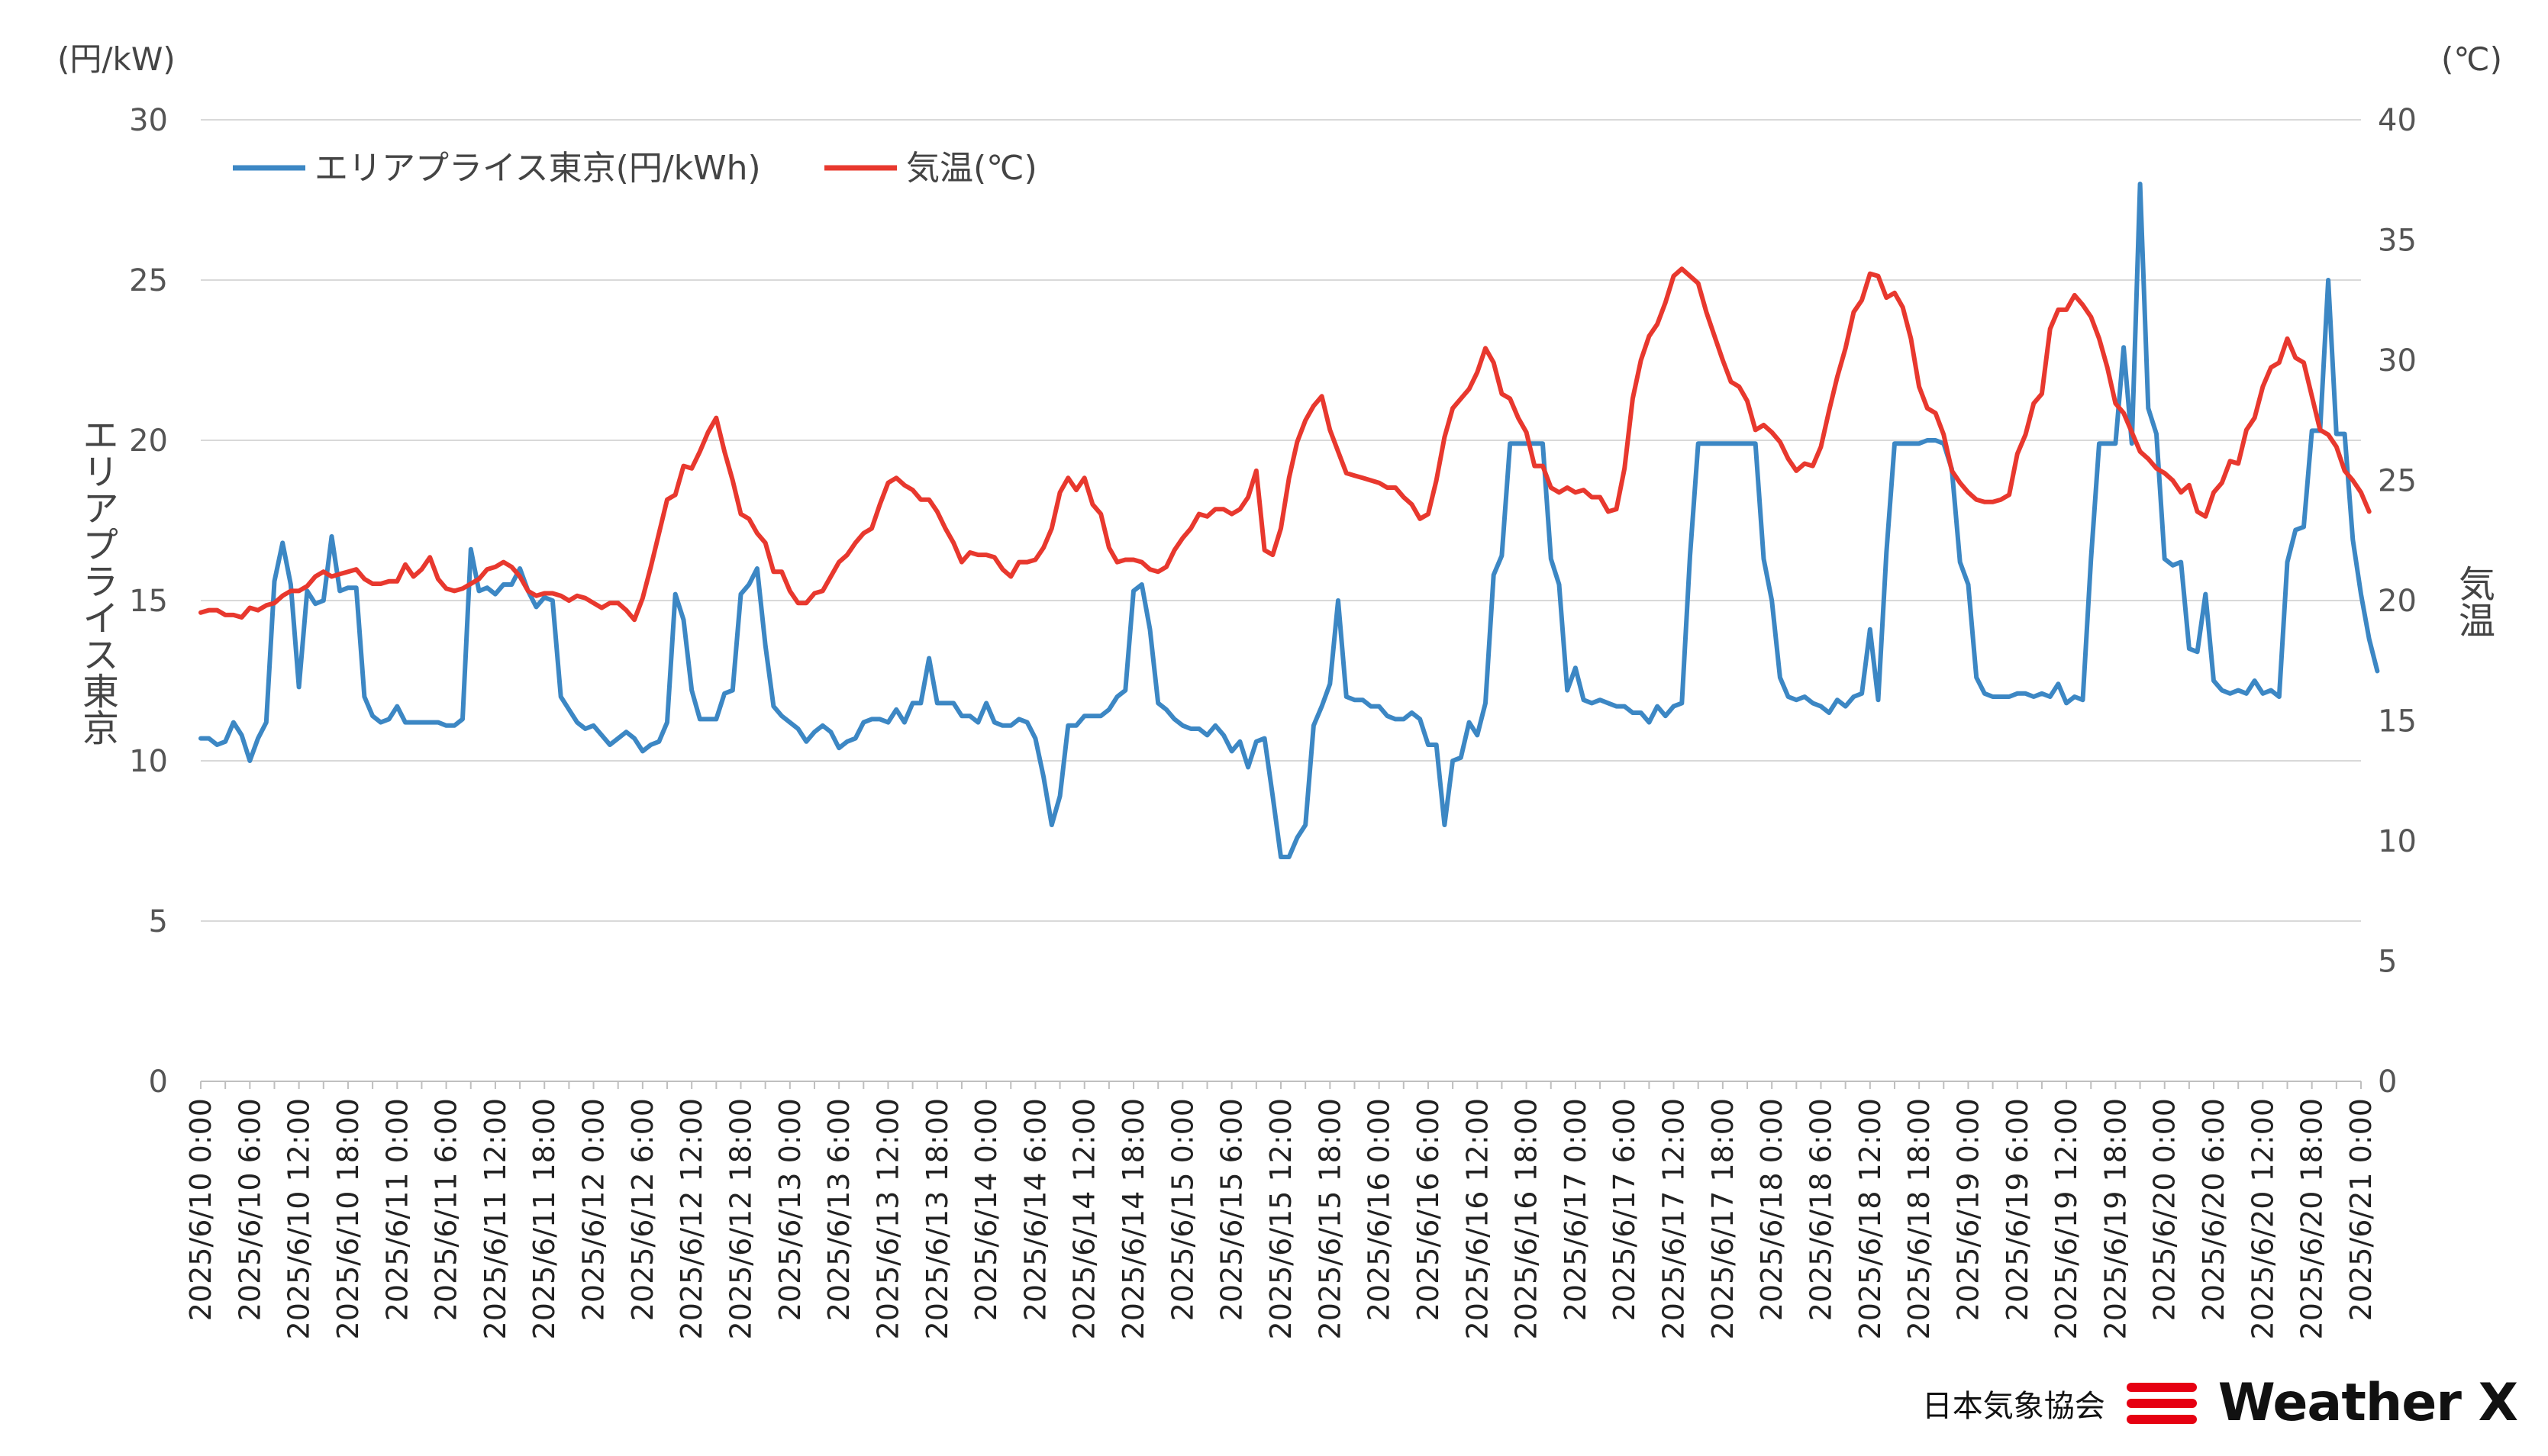  Describe the element at coordinates (2397, 721) in the screenshot. I see `right-tick-label: 15` at that location.